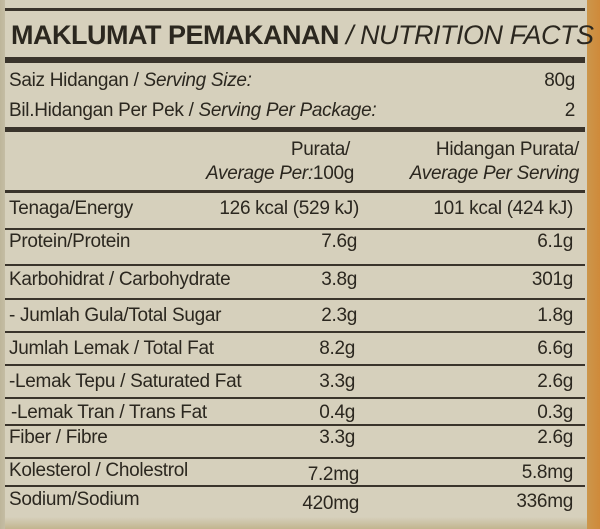  What do you see at coordinates (333, 173) in the screenshot?
I see `col-per100-unit: 100g` at bounding box center [333, 173].